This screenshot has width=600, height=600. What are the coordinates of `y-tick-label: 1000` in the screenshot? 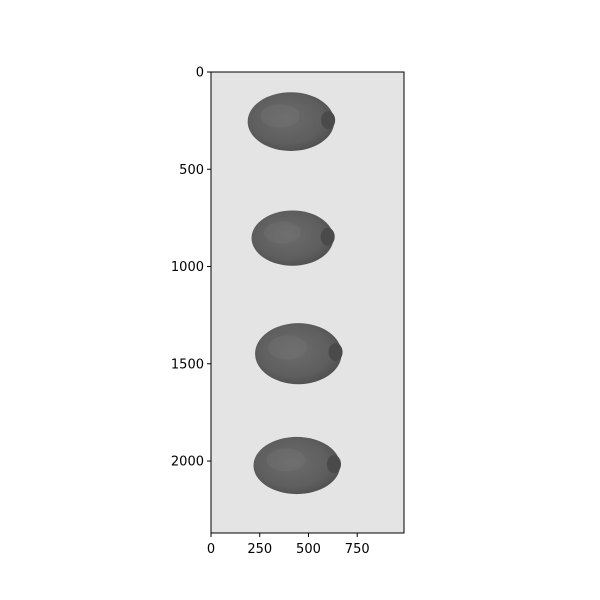 It's located at (187, 267).